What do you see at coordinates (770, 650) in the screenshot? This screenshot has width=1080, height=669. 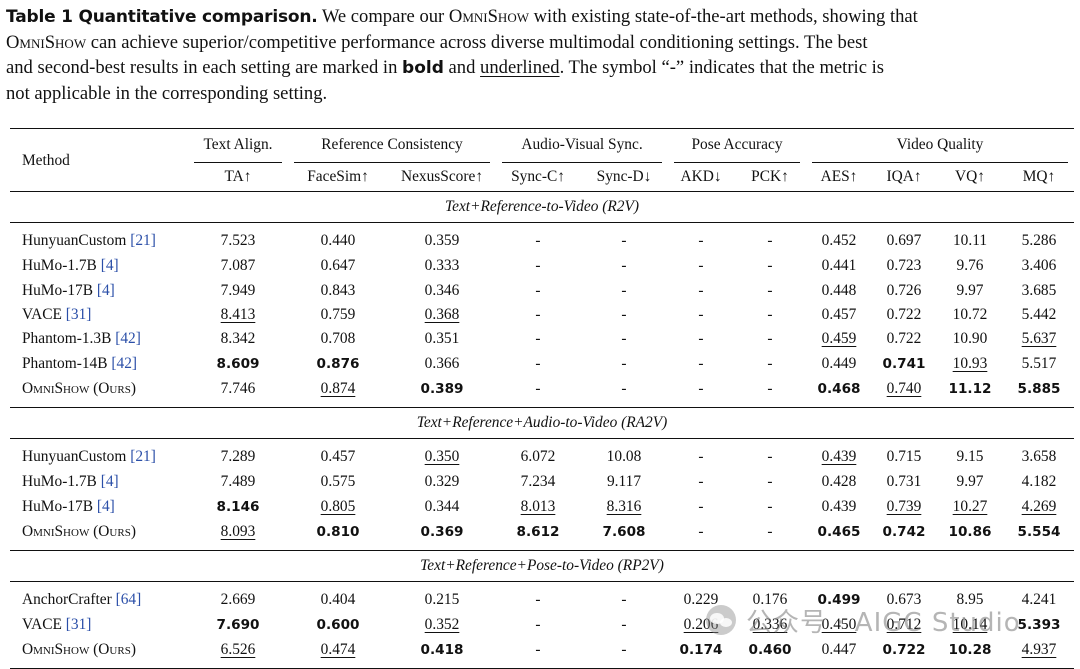 I see `cell-value: 0.460` at bounding box center [770, 650].